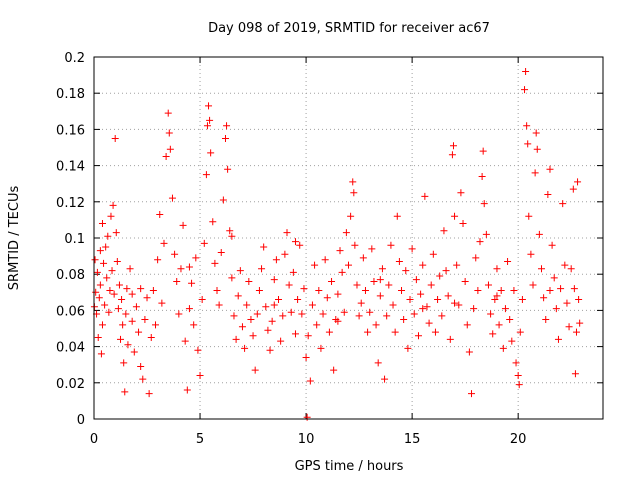 The image size is (640, 480). What do you see at coordinates (306, 439) in the screenshot?
I see `x-tick-label: 10` at bounding box center [306, 439].